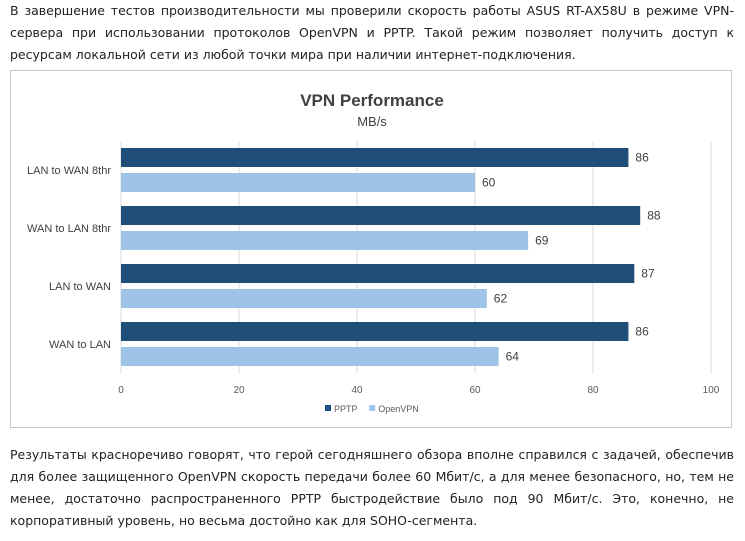 The height and width of the screenshot is (541, 745). What do you see at coordinates (346, 409) in the screenshot?
I see `legend-label: PPTP` at bounding box center [346, 409].